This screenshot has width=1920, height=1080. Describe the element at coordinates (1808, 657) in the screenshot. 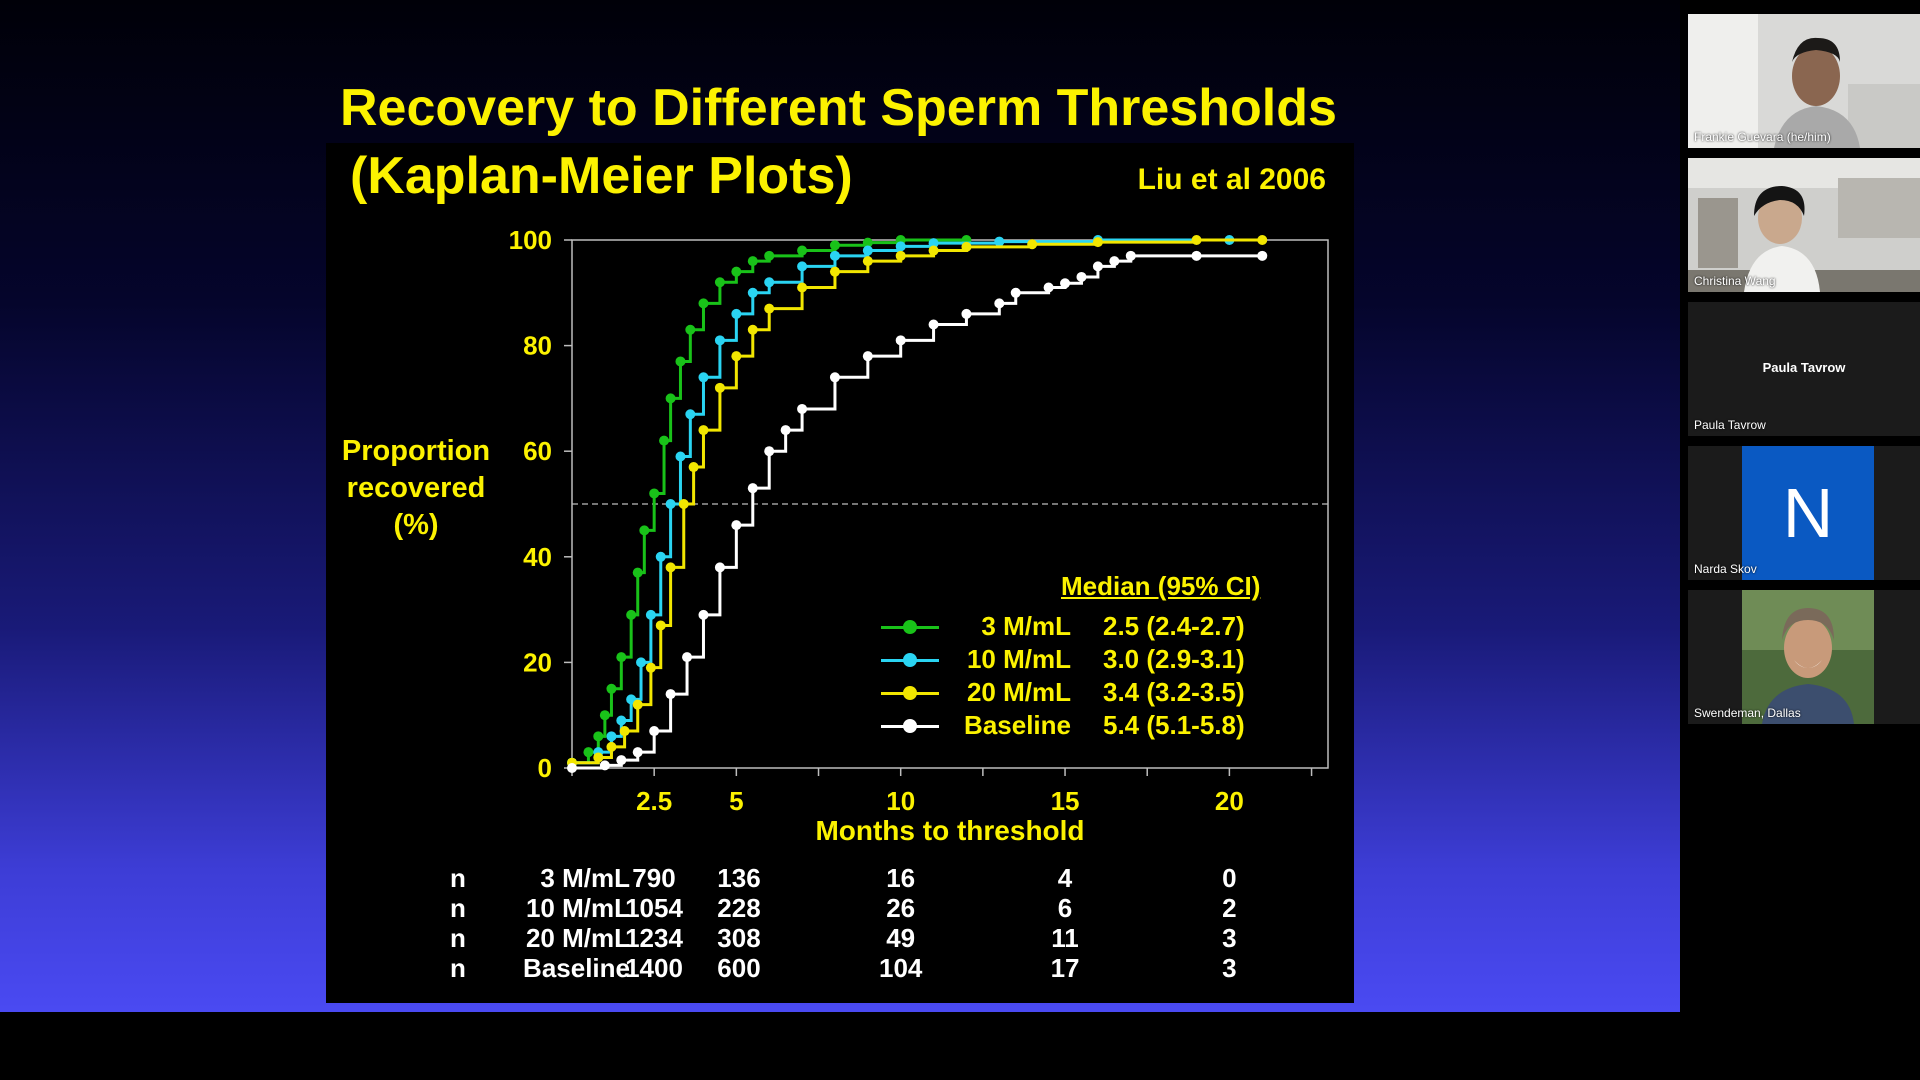

I see `participant-video` at that location.